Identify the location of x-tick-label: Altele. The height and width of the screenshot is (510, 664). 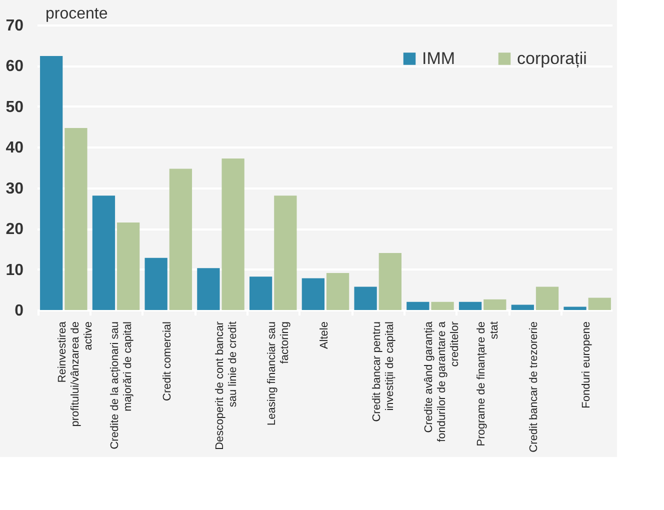
(324, 336).